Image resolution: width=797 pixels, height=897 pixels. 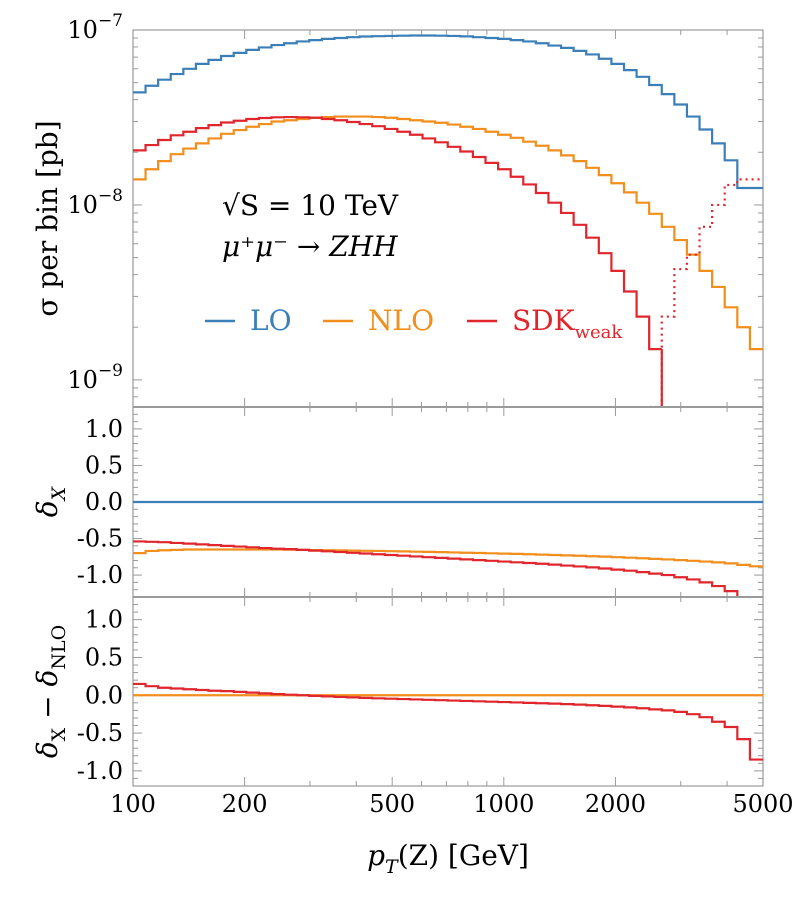 I want to click on legend-item-lo: LO, so click(x=248, y=320).